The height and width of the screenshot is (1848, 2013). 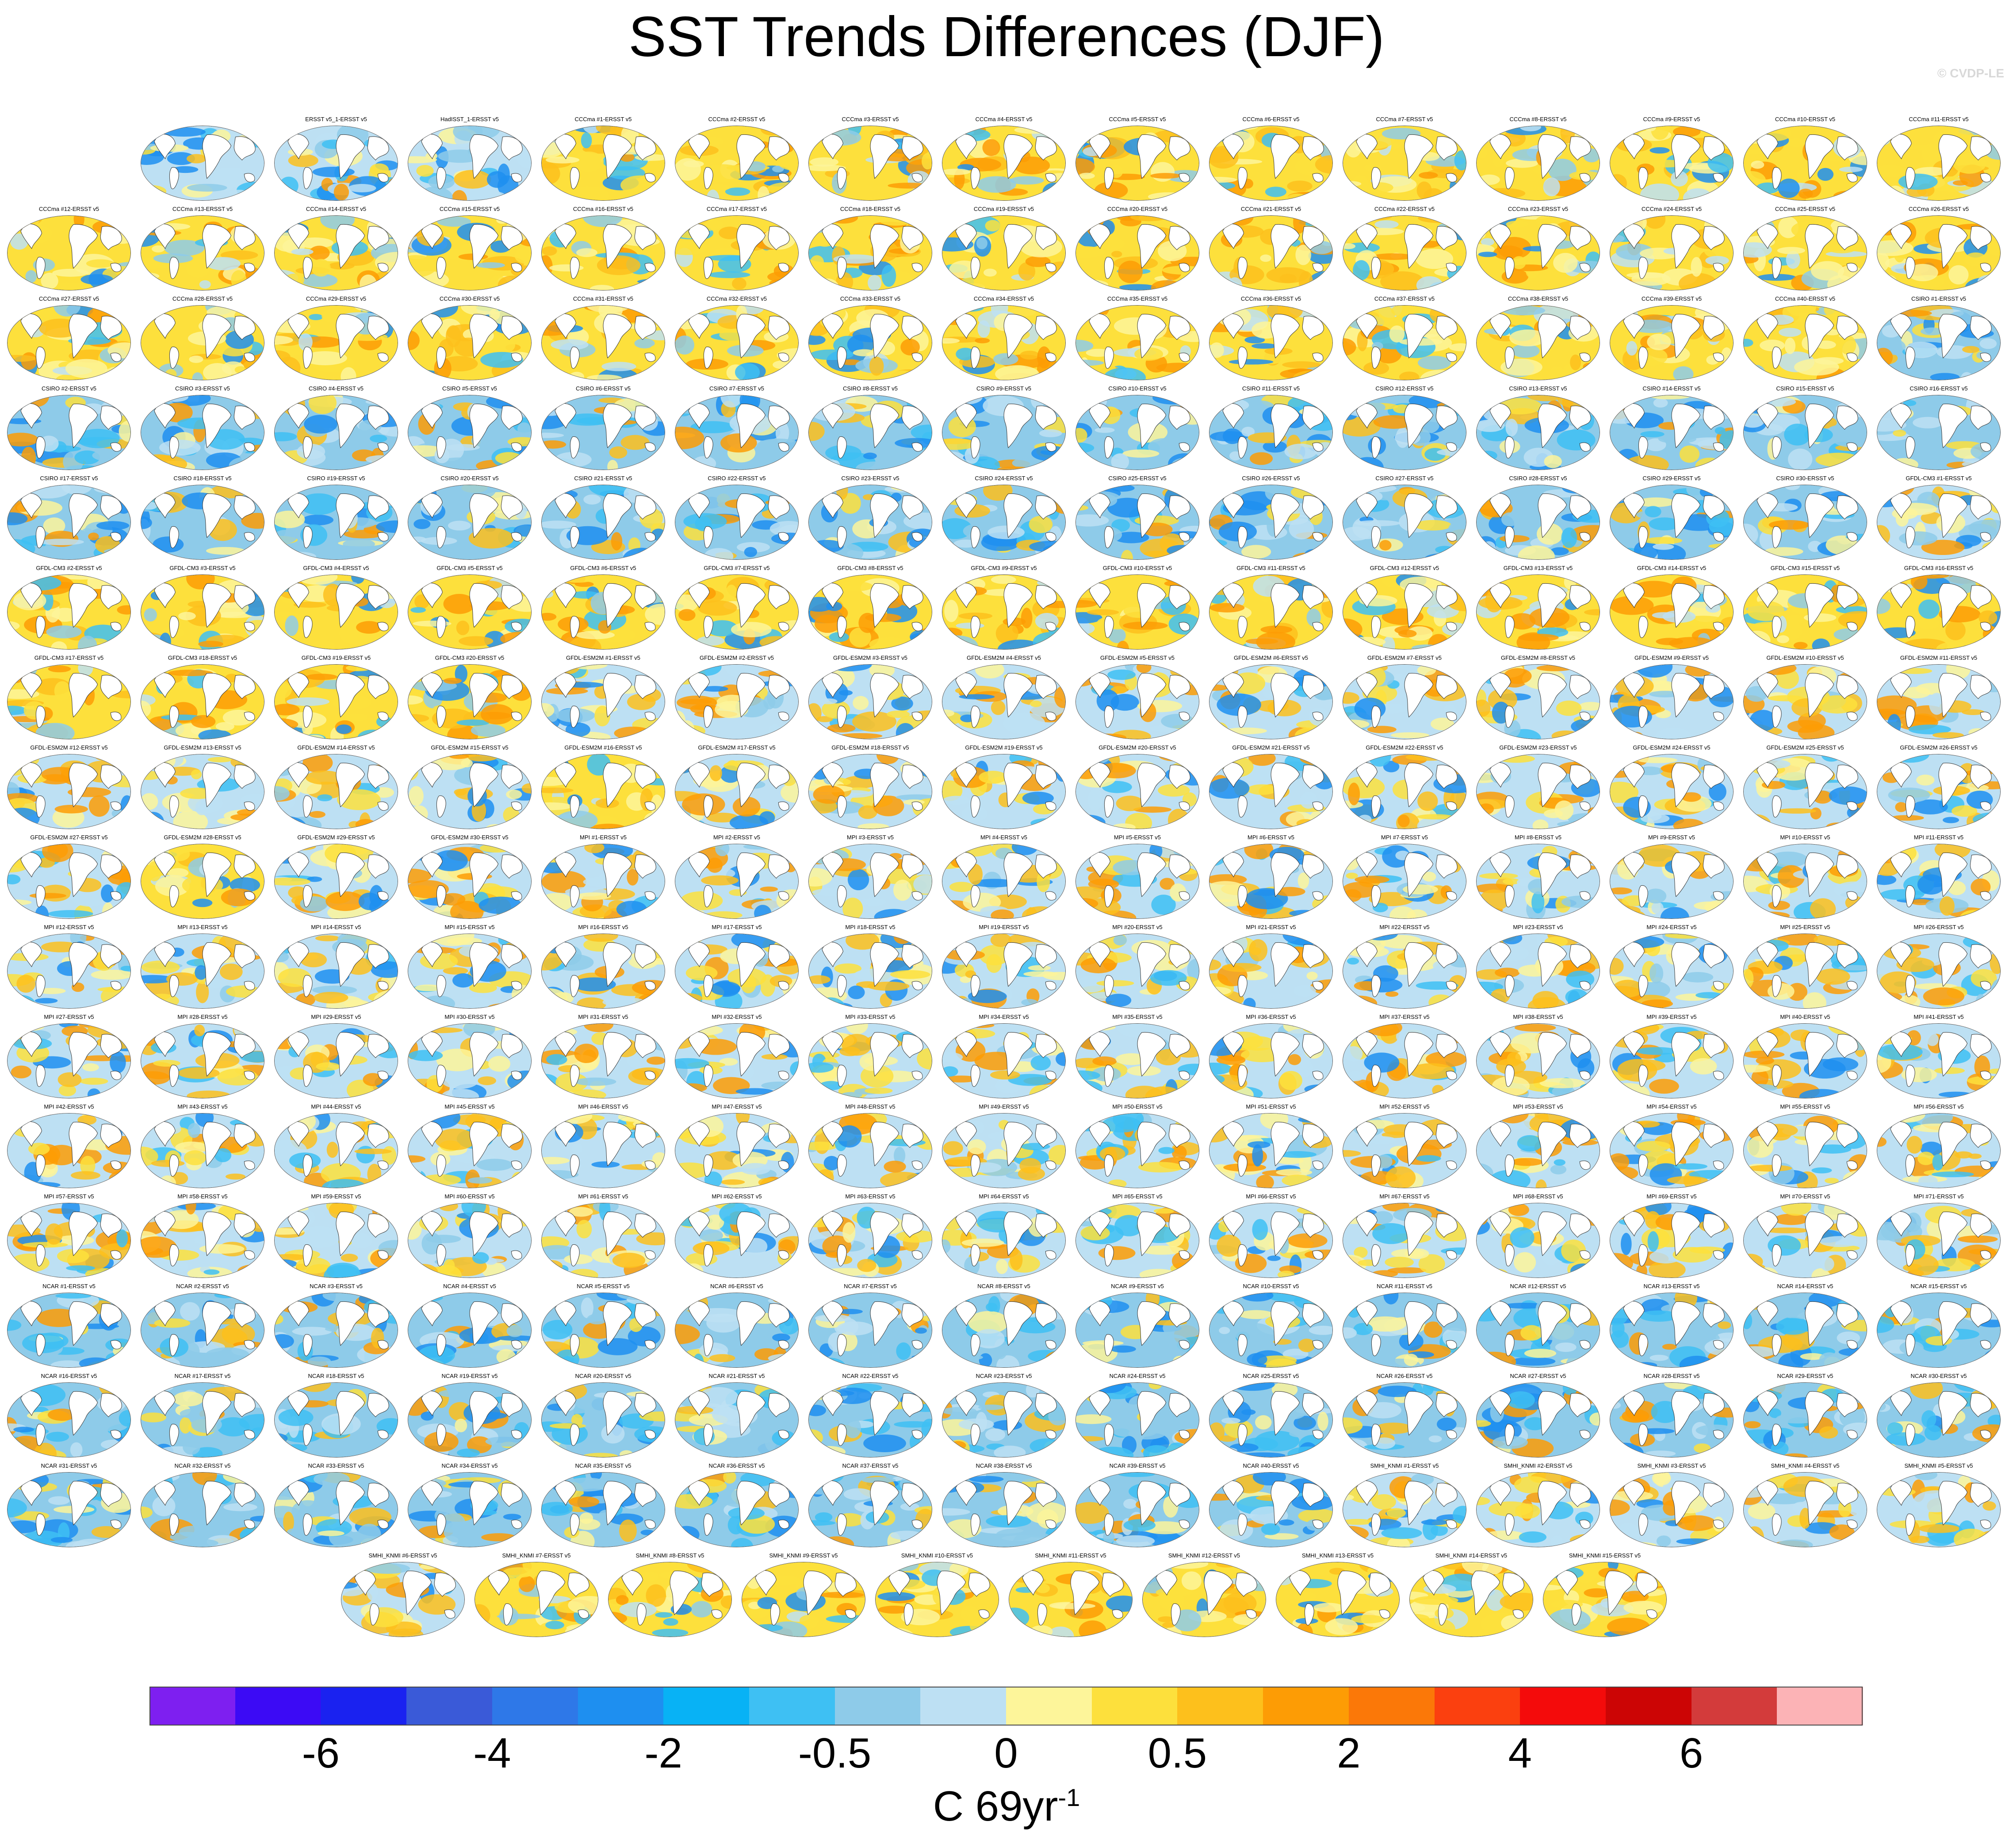 What do you see at coordinates (1003, 1057) in the screenshot?
I see `map-panel: MPI #34-ERSST v5` at bounding box center [1003, 1057].